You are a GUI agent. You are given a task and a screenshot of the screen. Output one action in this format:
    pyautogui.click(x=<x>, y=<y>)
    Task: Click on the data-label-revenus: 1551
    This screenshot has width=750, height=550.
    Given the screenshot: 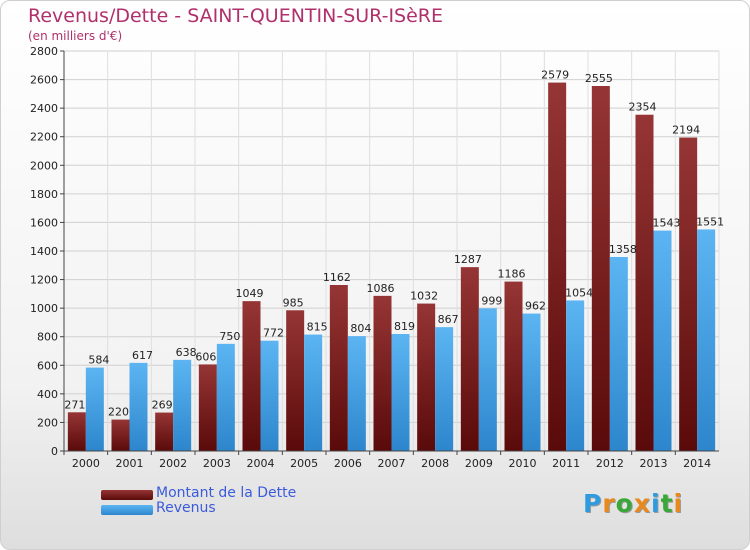 What is the action you would take?
    pyautogui.click(x=710, y=221)
    